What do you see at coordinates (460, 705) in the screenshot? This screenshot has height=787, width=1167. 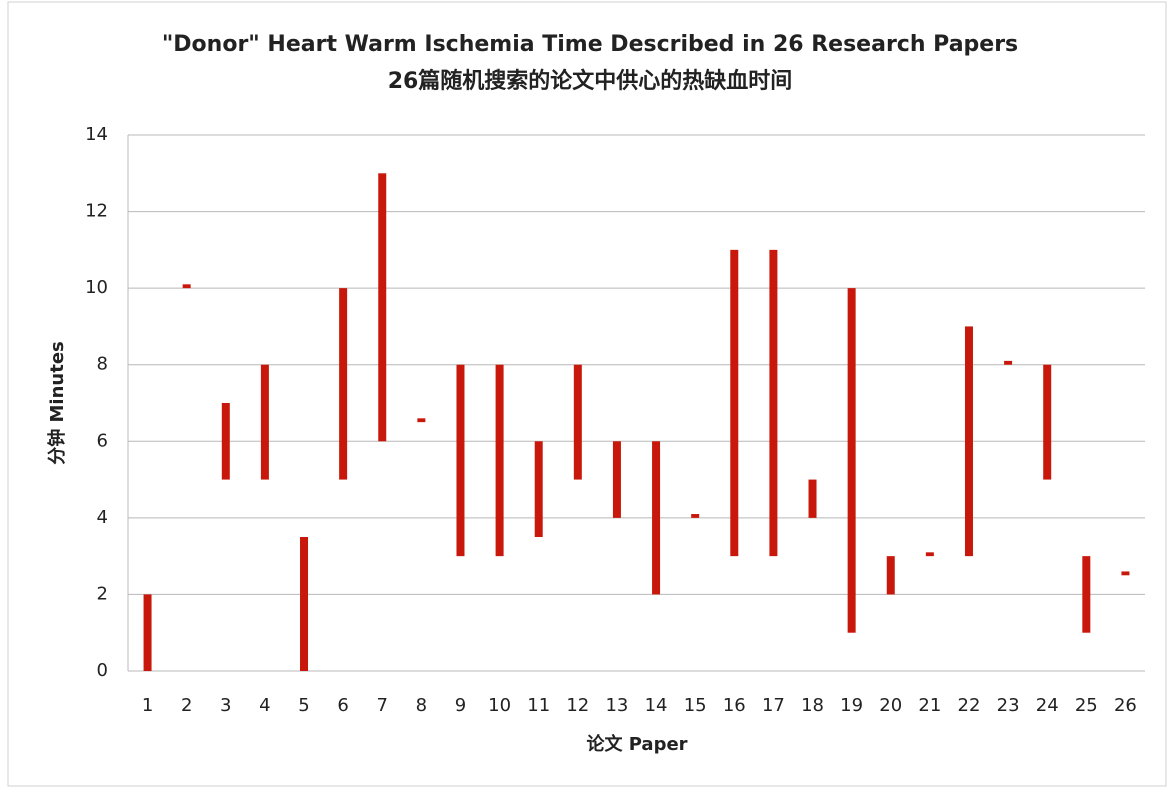 I see `x-tick-label: 9` at bounding box center [460, 705].